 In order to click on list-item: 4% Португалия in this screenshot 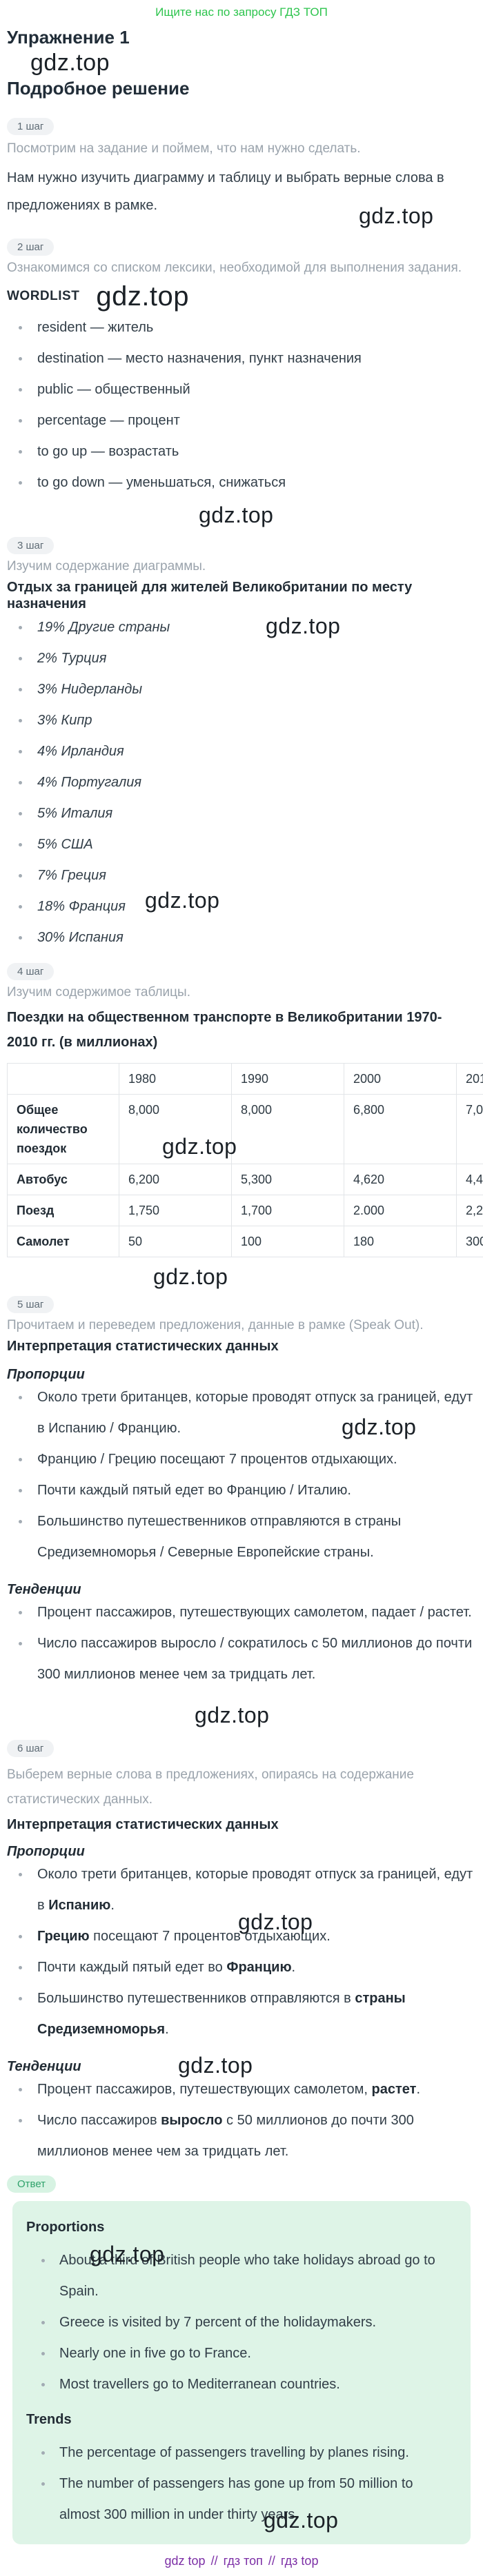, I will do `click(241, 782)`.